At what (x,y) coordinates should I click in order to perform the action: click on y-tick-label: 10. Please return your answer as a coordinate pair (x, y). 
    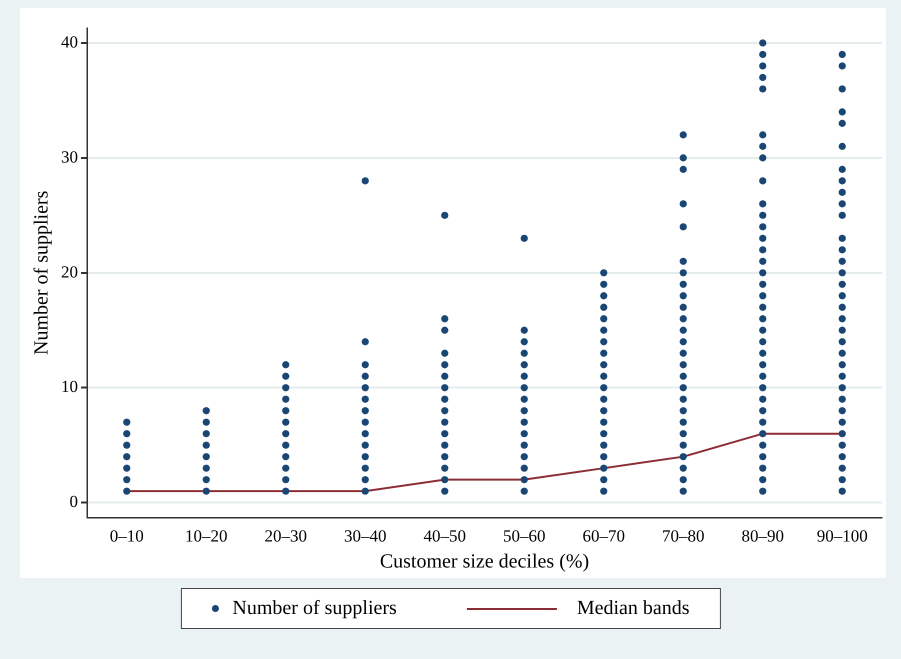
    Looking at the image, I should click on (69, 386).